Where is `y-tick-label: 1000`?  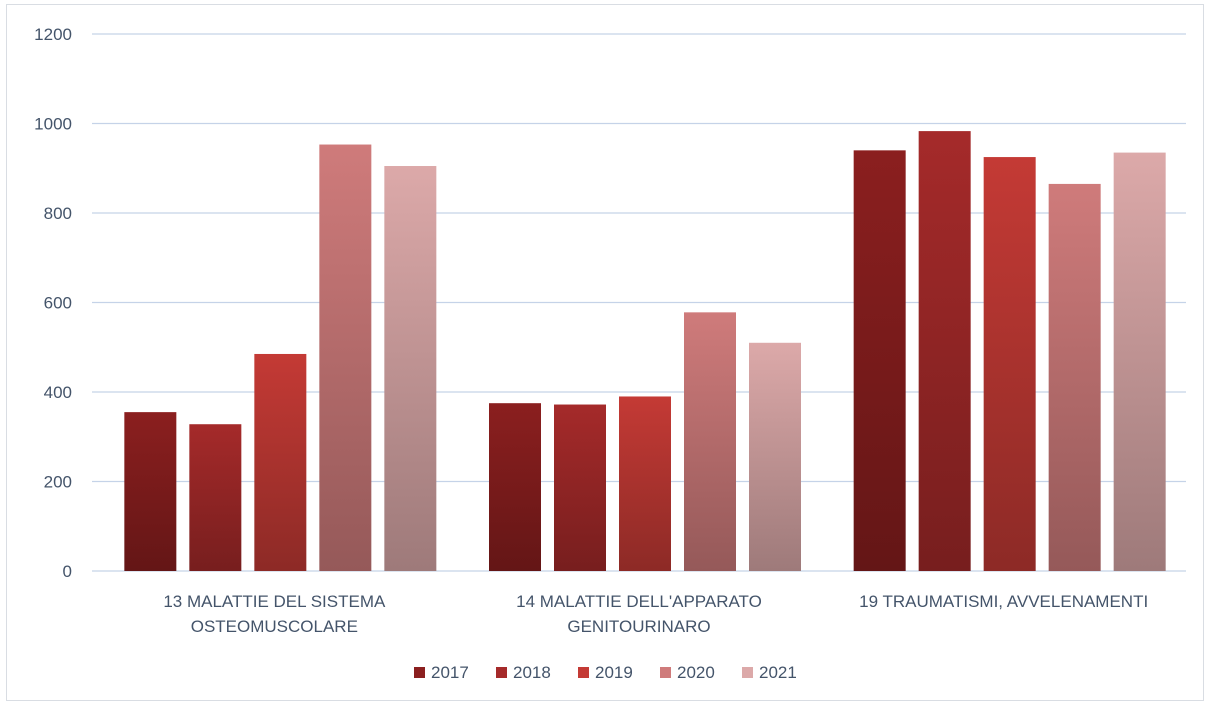 y-tick-label: 1000 is located at coordinates (53, 124).